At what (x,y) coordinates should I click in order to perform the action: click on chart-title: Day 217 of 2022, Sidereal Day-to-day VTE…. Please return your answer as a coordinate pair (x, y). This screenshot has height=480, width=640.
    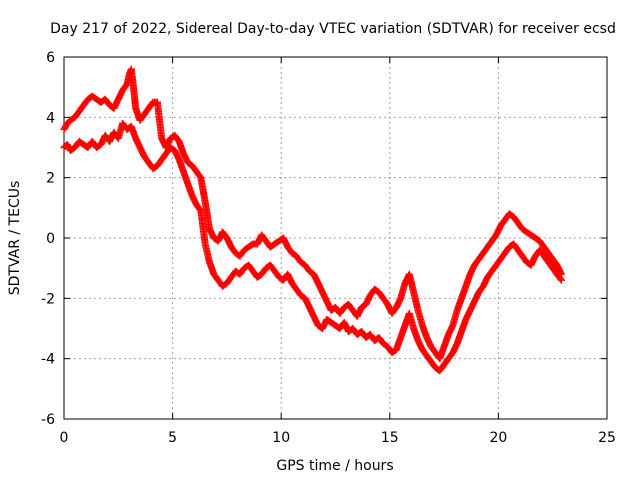
    Looking at the image, I should click on (333, 29).